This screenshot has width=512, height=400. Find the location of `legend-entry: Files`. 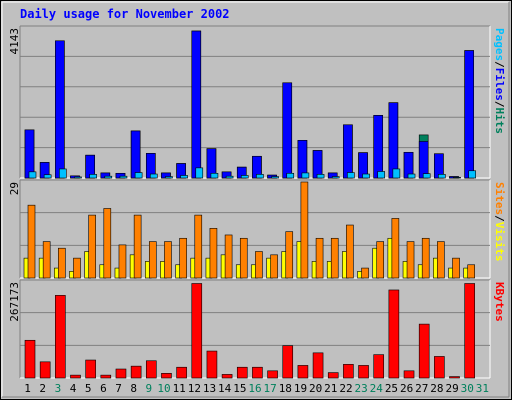

legend-entry: Files is located at coordinates (499, 84).